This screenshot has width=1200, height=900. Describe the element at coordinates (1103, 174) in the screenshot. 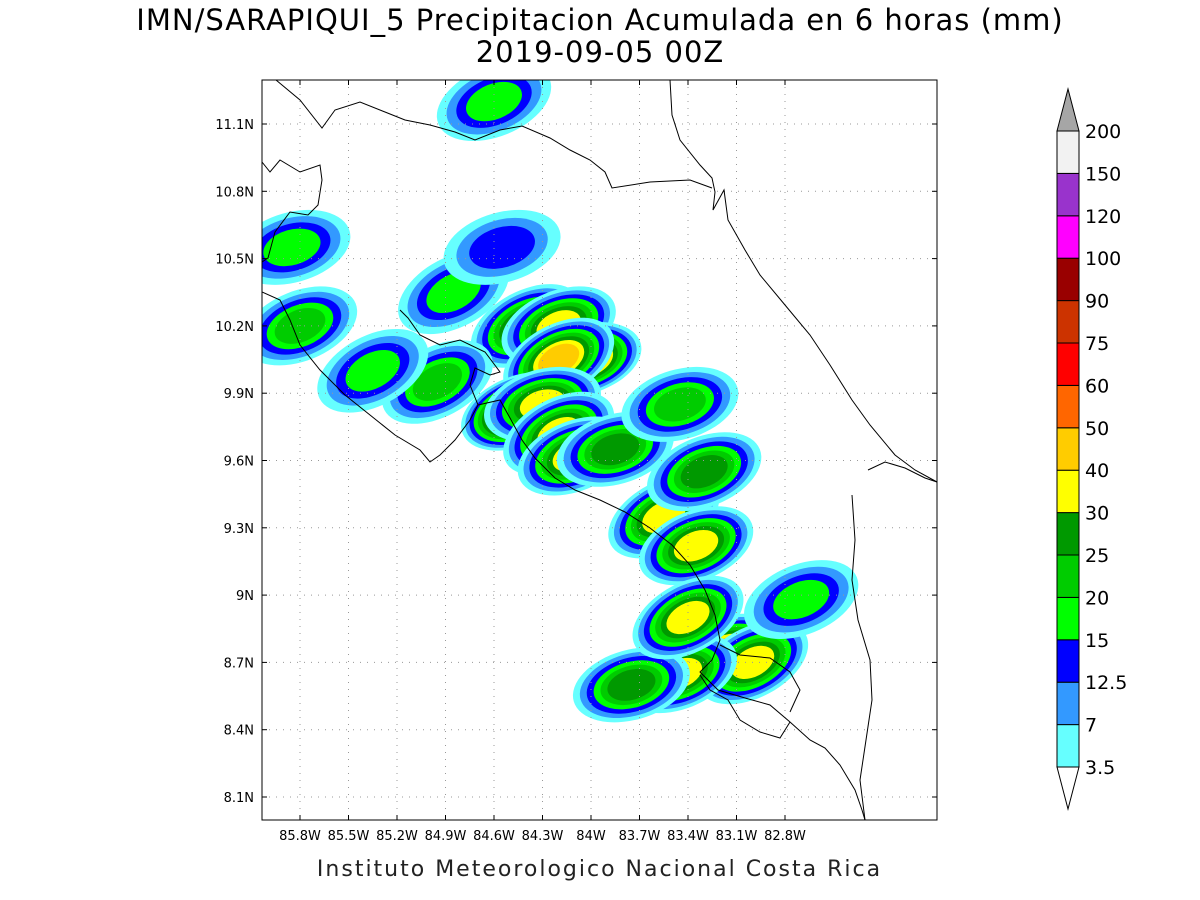

I see `colorbar-label: 150` at that location.